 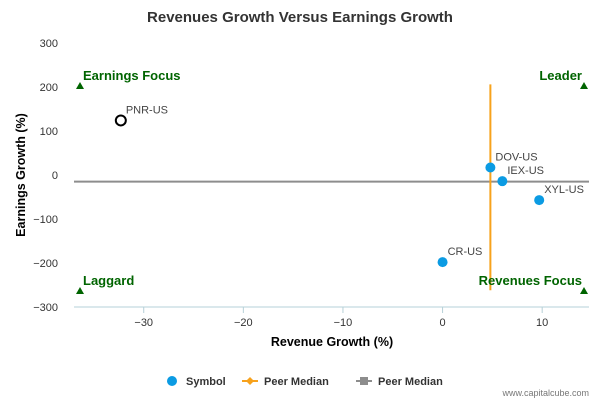 I want to click on x-tick-label: −30, so click(x=143, y=323).